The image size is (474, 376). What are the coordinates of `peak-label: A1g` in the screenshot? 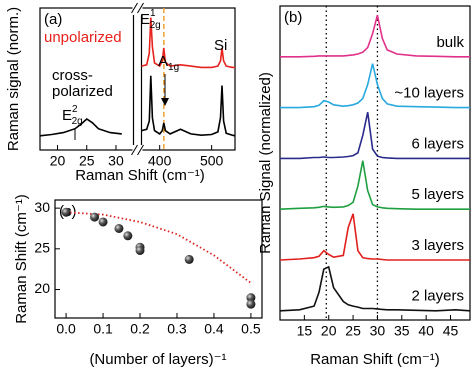 It's located at (168, 63).